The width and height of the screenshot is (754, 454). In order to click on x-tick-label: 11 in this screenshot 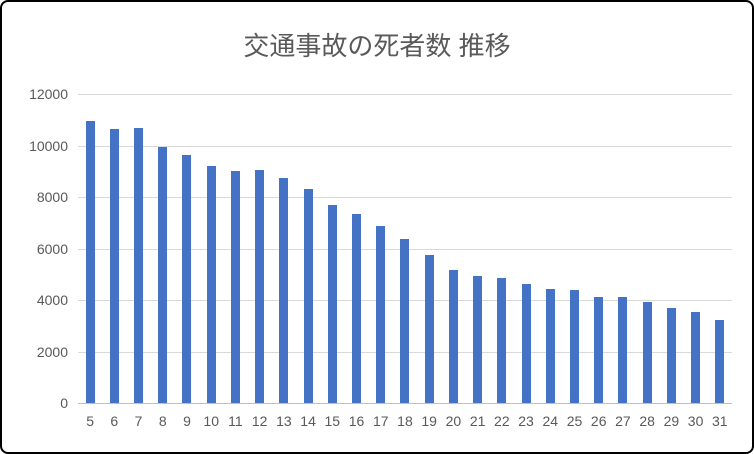, I will do `click(235, 421)`.